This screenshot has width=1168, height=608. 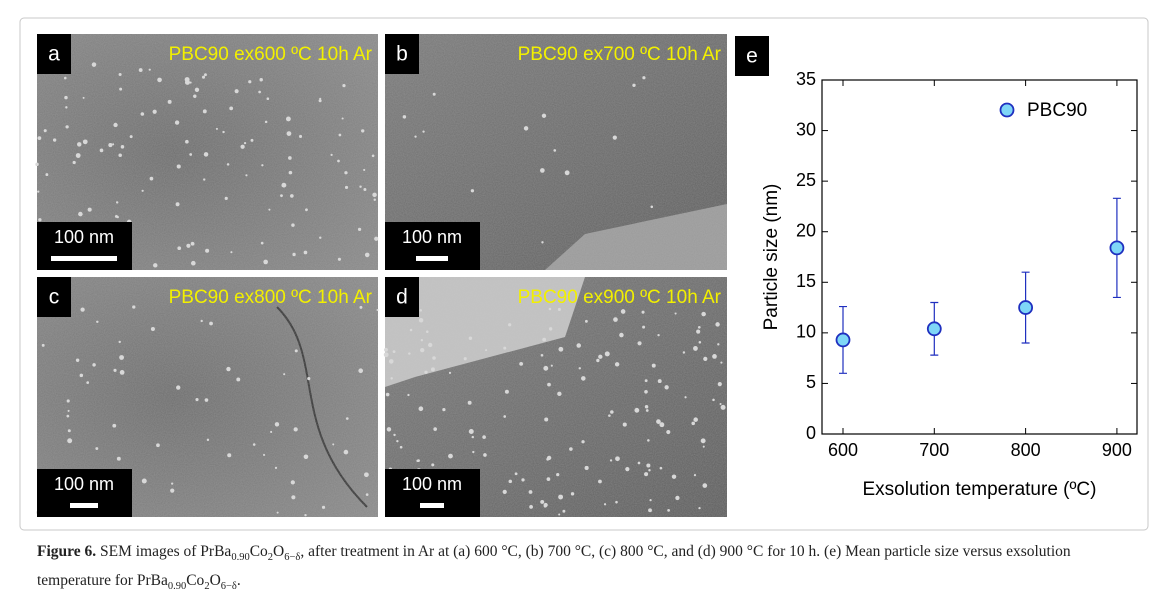 What do you see at coordinates (54, 297) in the screenshot?
I see `panel-label: c` at bounding box center [54, 297].